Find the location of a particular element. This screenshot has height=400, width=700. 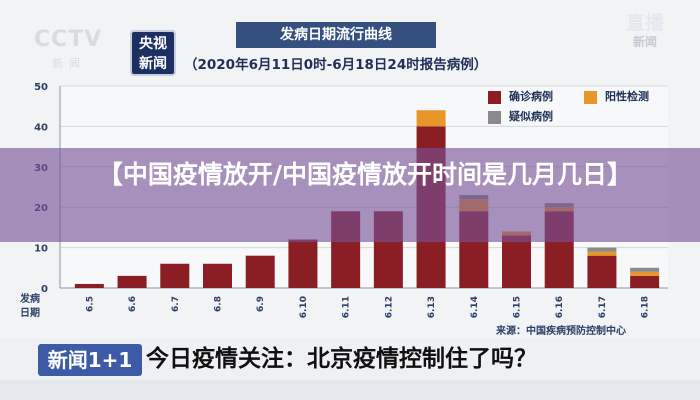

live-badge-sub: 新闻 is located at coordinates (644, 42).